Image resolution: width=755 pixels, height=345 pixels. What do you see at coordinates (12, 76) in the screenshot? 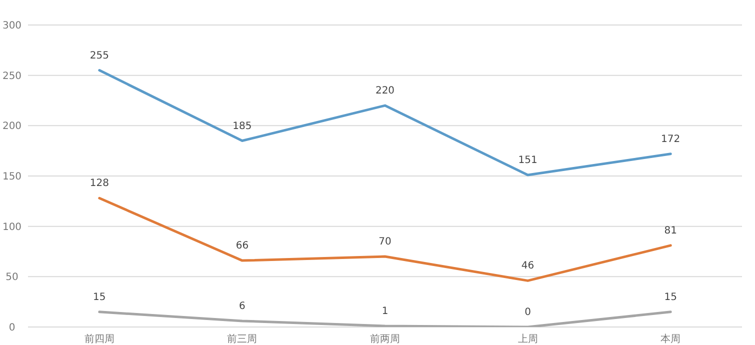
I see `y-tick-label: 250` at bounding box center [12, 76].